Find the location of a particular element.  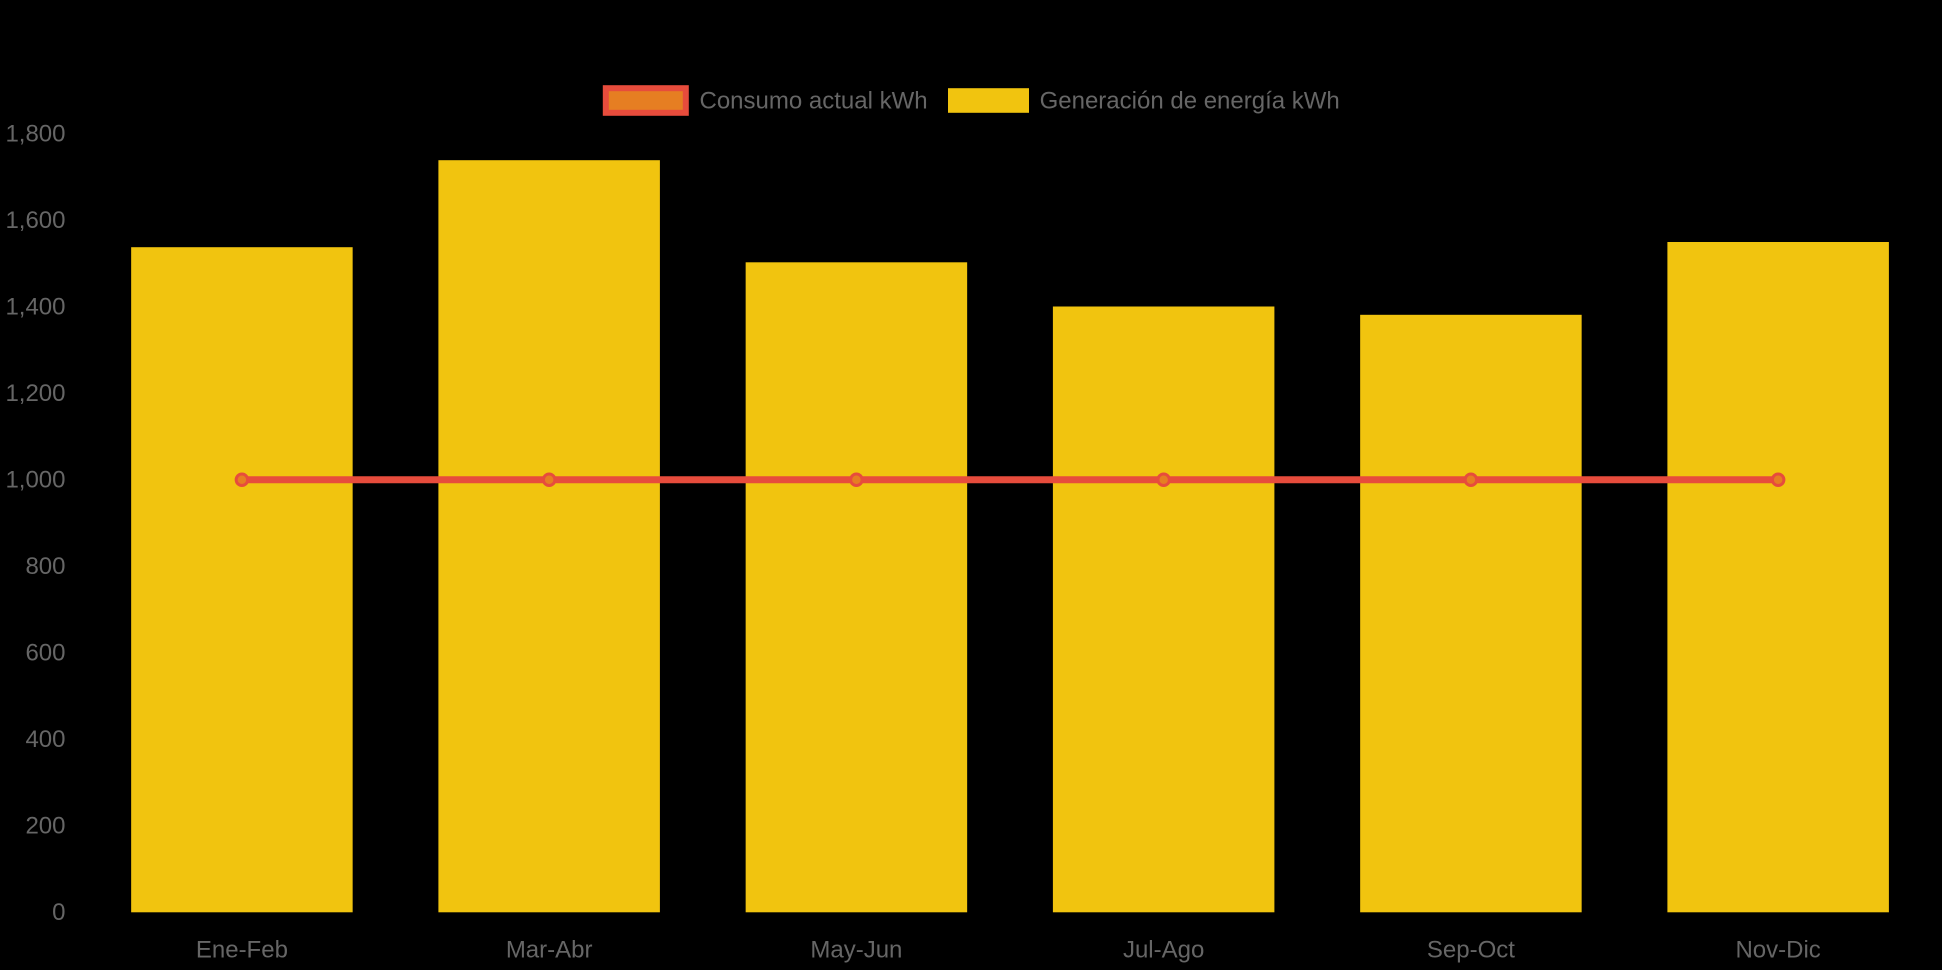

svg-text: 0 is located at coordinates (58, 912).